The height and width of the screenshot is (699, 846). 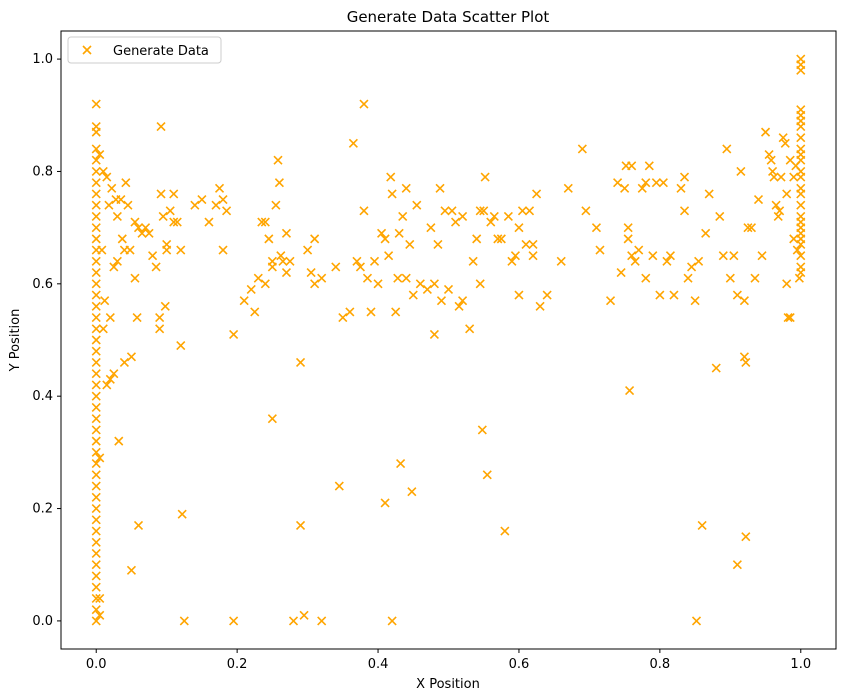 I want to click on legend-marker-x-icon, so click(x=87, y=50).